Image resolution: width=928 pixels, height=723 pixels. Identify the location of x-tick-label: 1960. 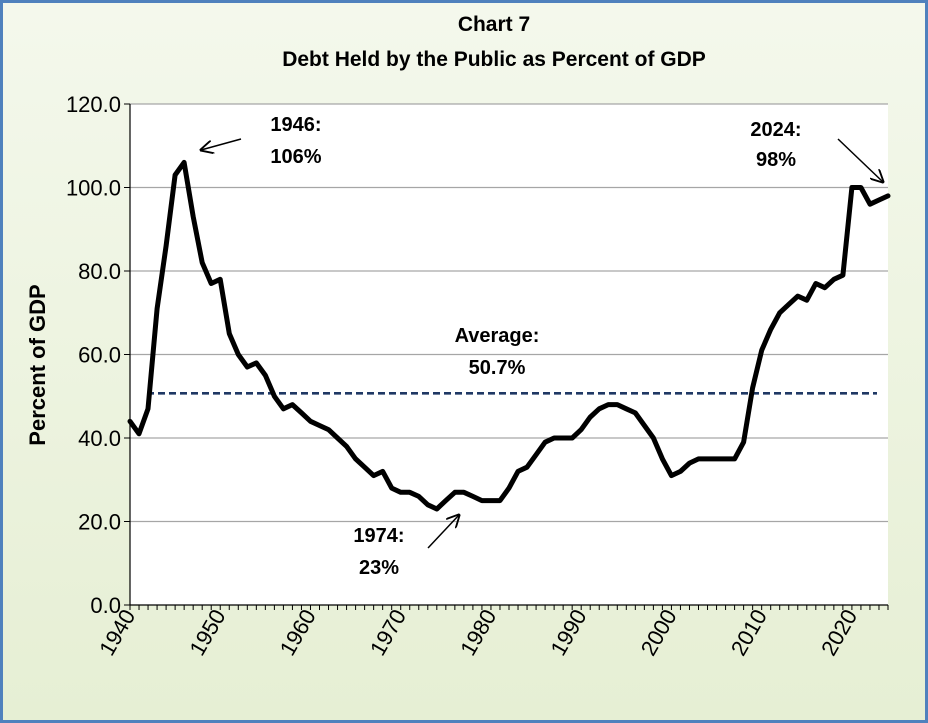
(298, 632).